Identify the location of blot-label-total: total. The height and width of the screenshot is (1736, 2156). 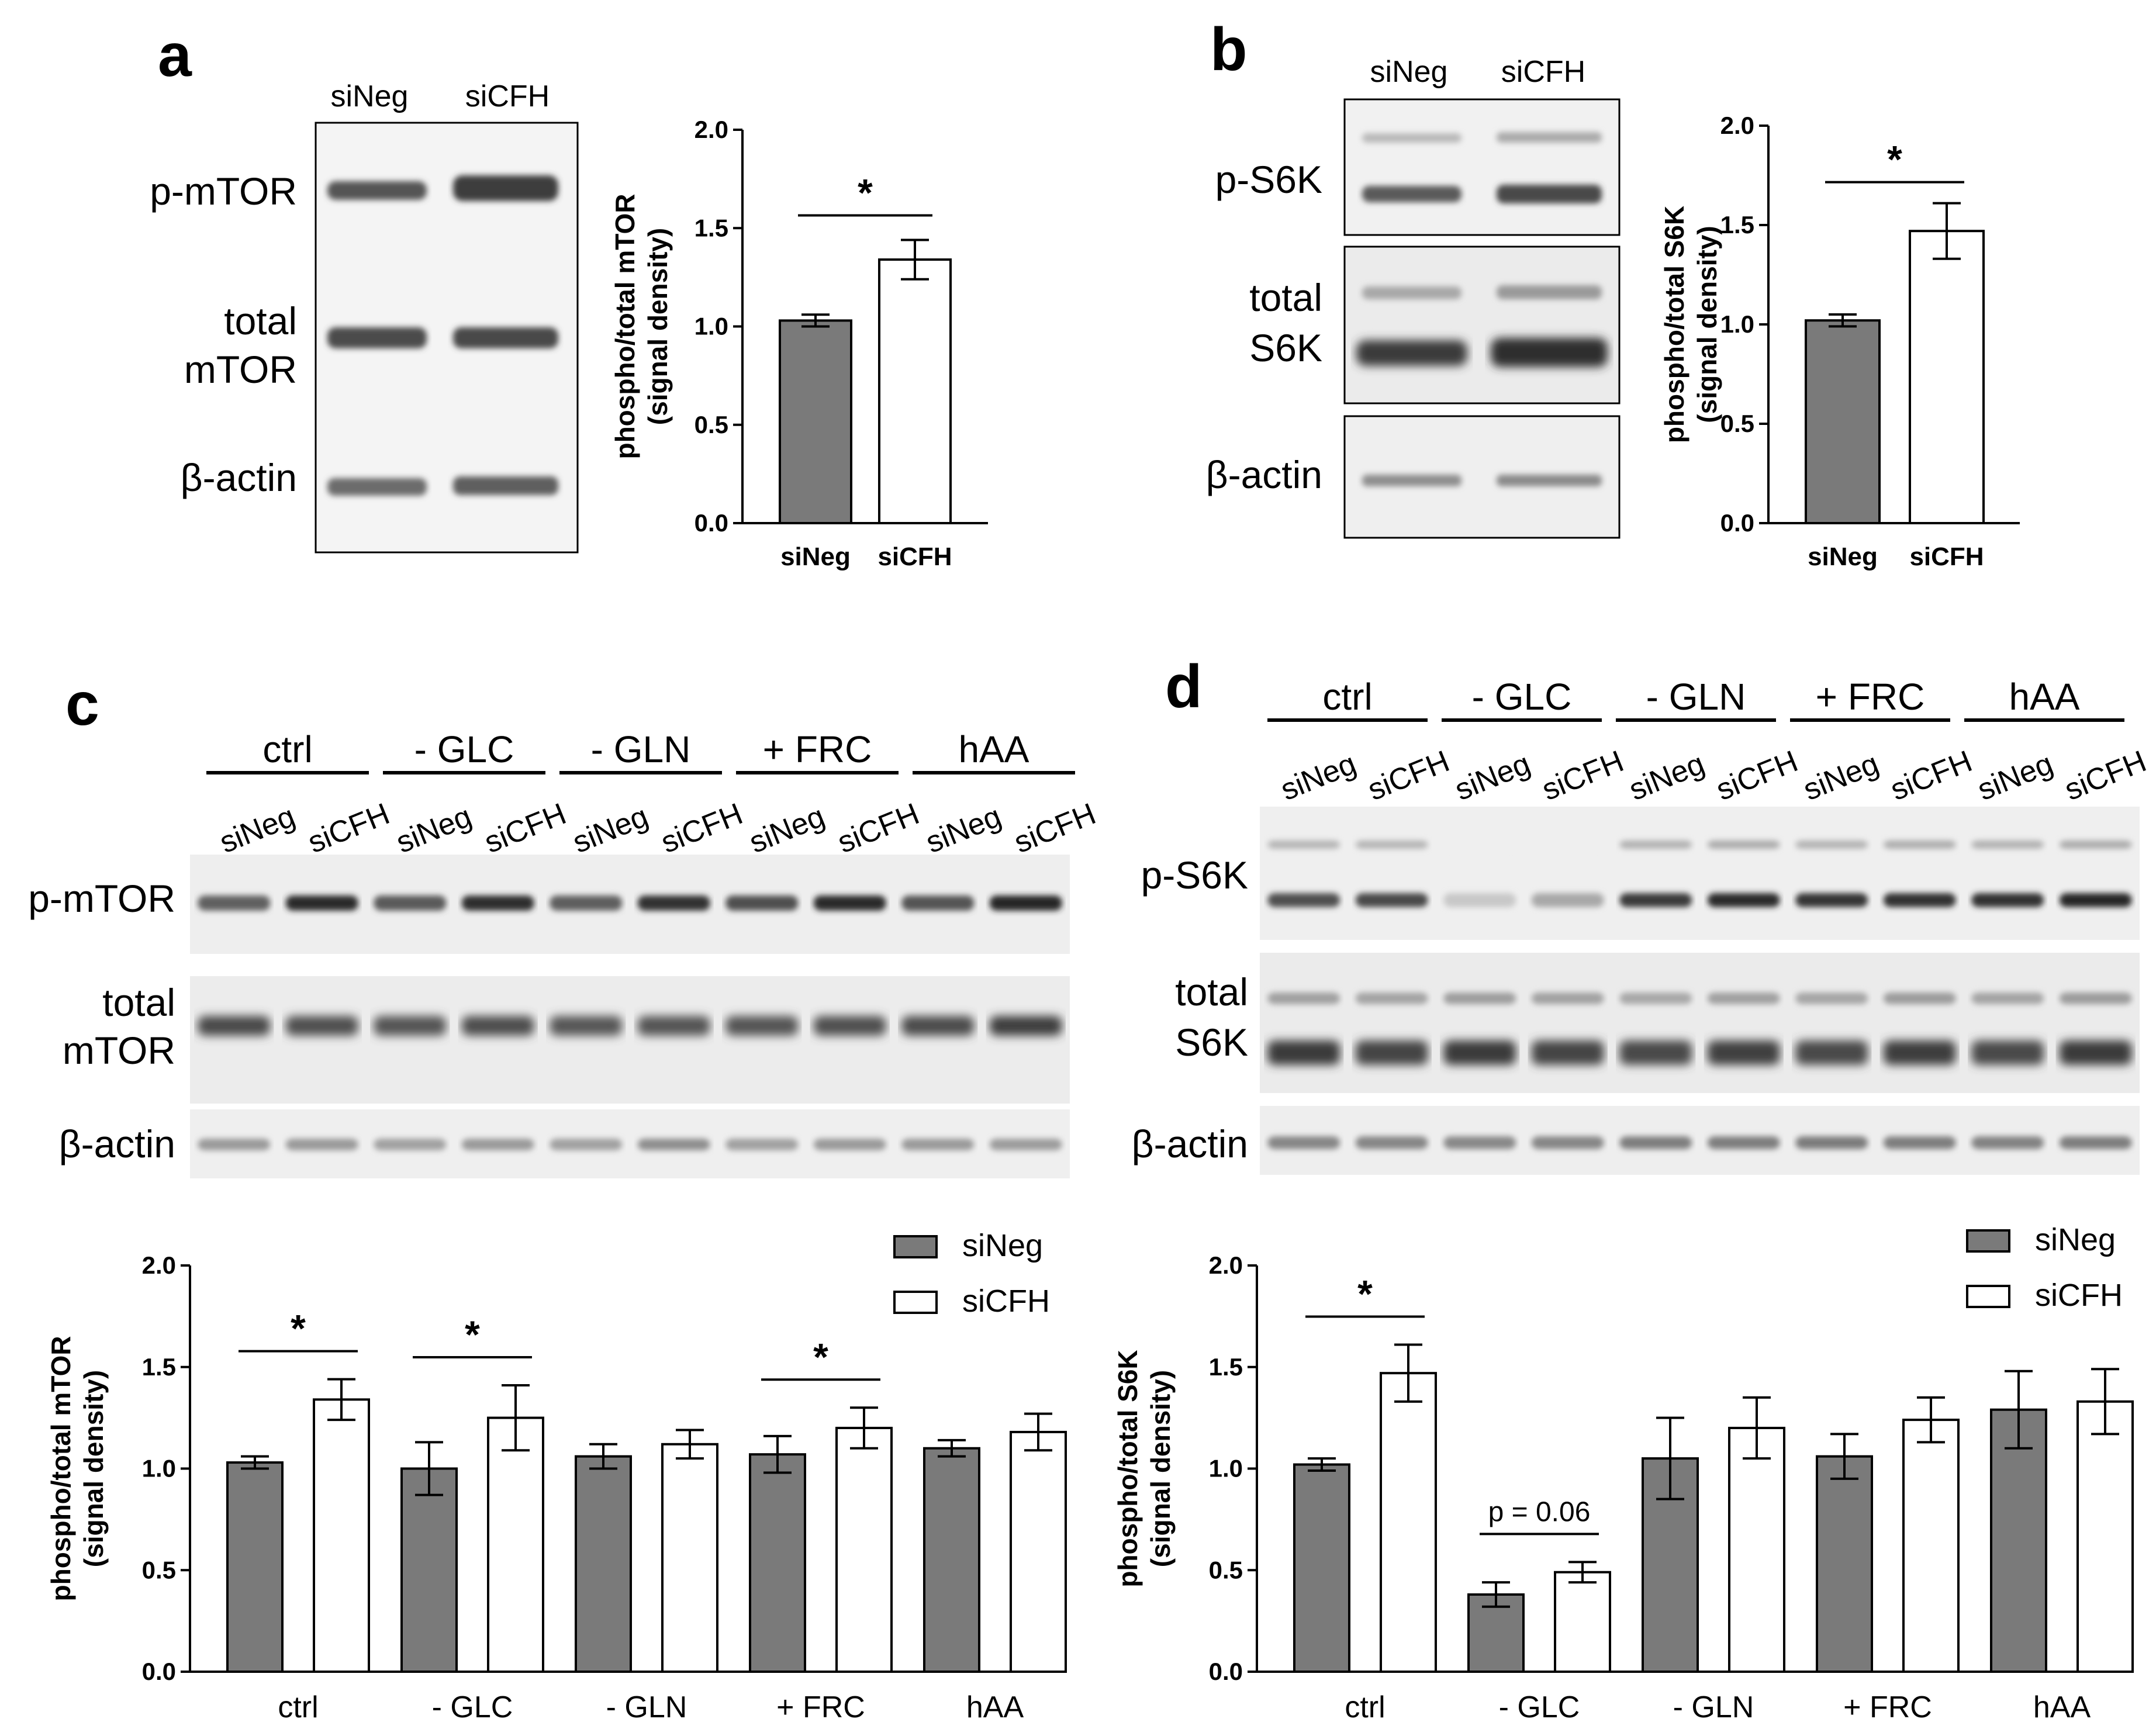
(1285, 297).